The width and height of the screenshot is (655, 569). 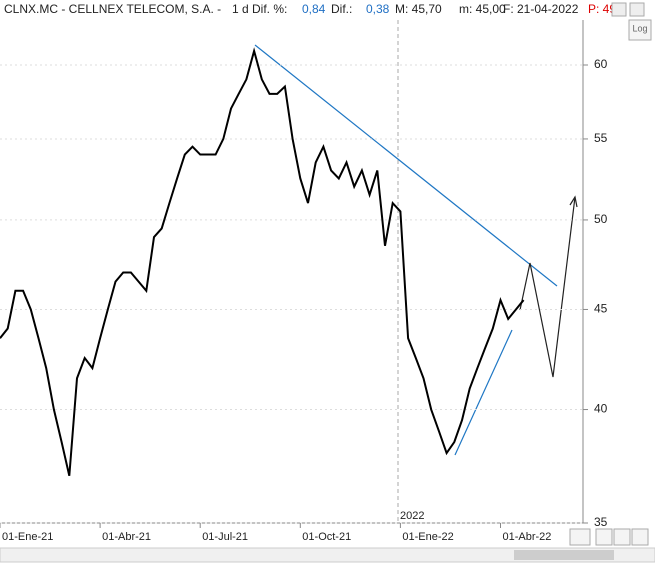 What do you see at coordinates (527, 537) in the screenshot?
I see `x-tick-label: 01-Abr-22` at bounding box center [527, 537].